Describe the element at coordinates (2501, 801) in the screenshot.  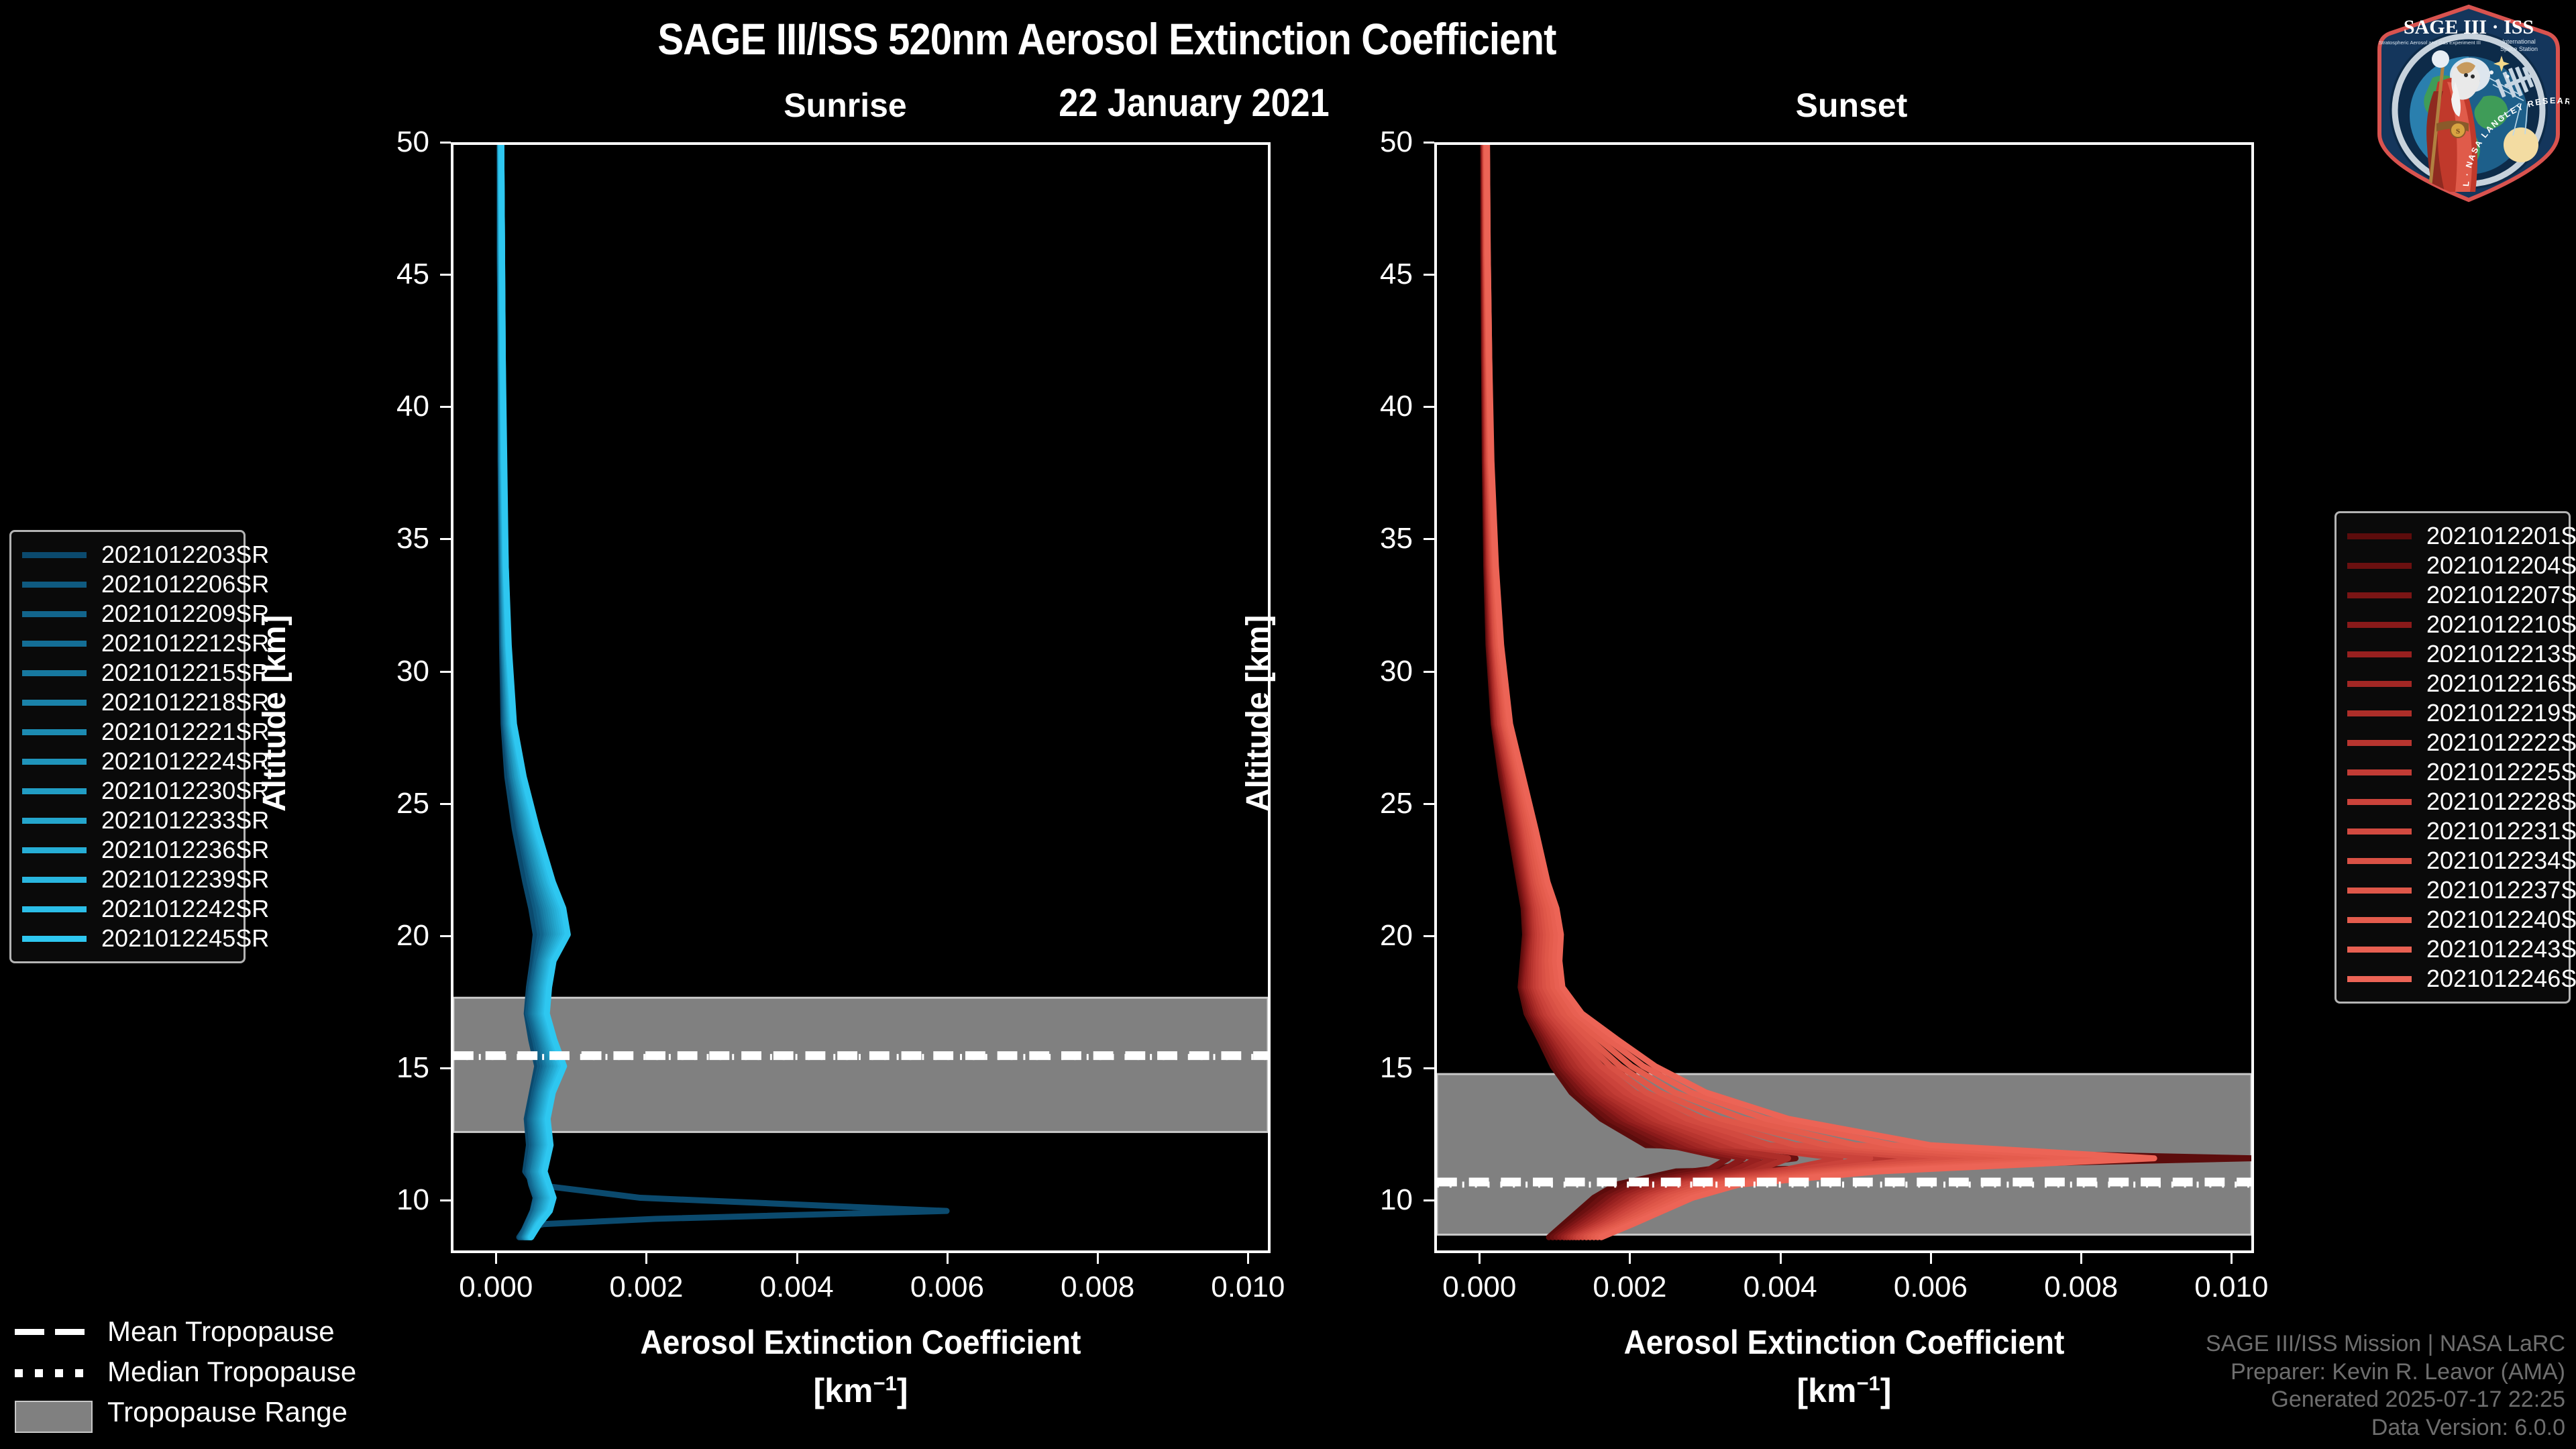
I see `legend-item-label: 2021012228SS` at that location.